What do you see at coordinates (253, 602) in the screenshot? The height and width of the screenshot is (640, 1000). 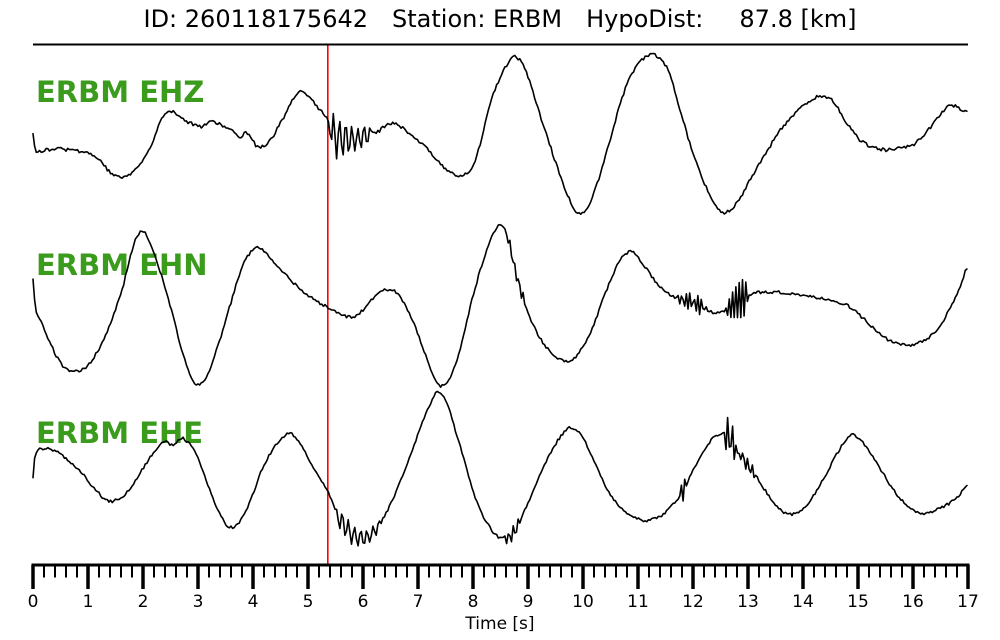 I see `x-tick-label: 4` at bounding box center [253, 602].